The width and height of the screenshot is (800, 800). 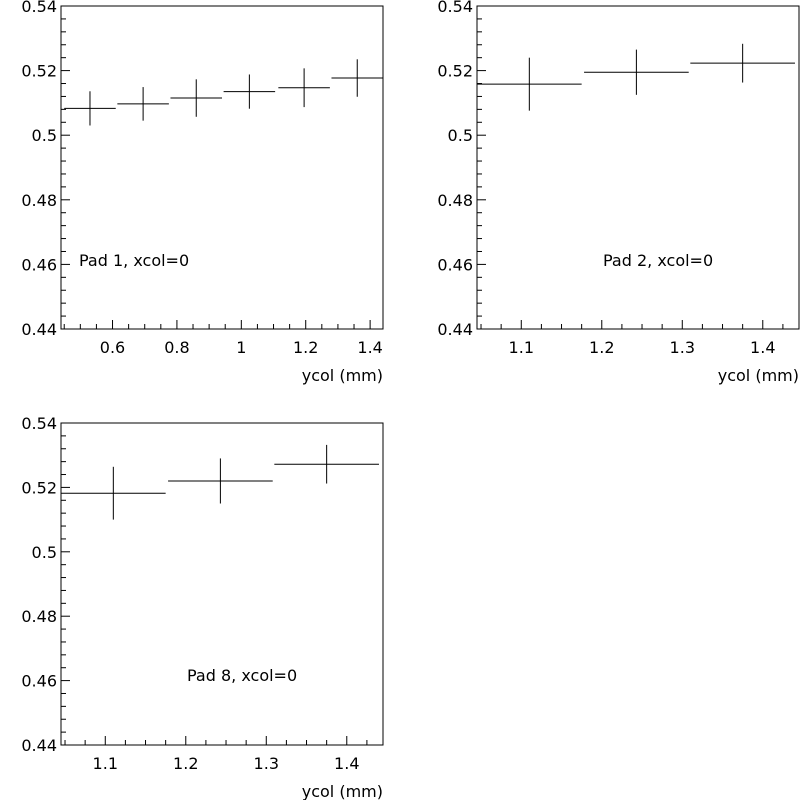 I want to click on pad-annotation: Pad 1, xcol=0, so click(x=134, y=260).